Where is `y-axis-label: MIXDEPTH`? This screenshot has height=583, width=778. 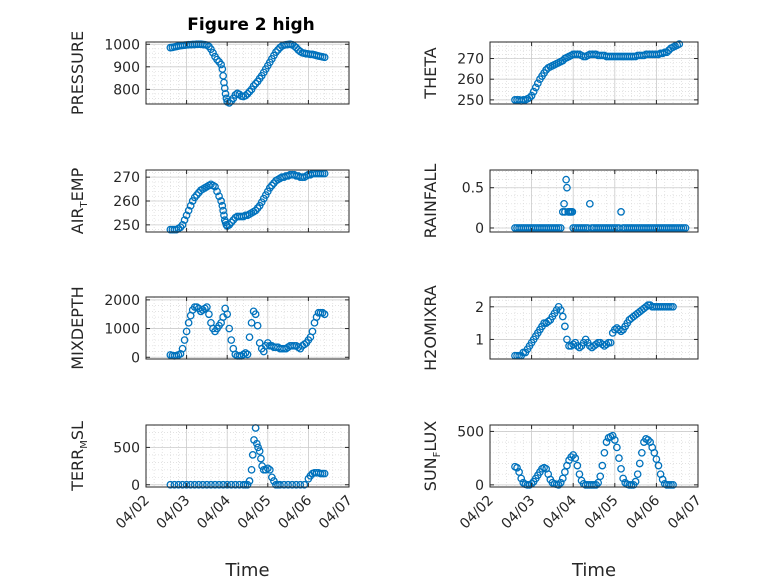 y-axis-label: MIXDEPTH is located at coordinates (77, 327).